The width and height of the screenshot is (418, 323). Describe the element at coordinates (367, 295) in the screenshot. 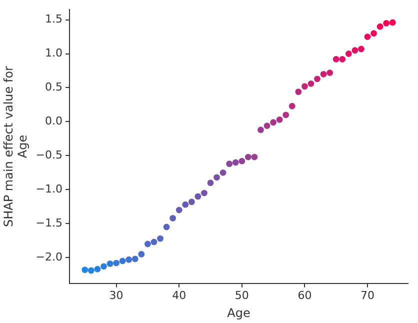

I see `x-tick-label: 70` at that location.